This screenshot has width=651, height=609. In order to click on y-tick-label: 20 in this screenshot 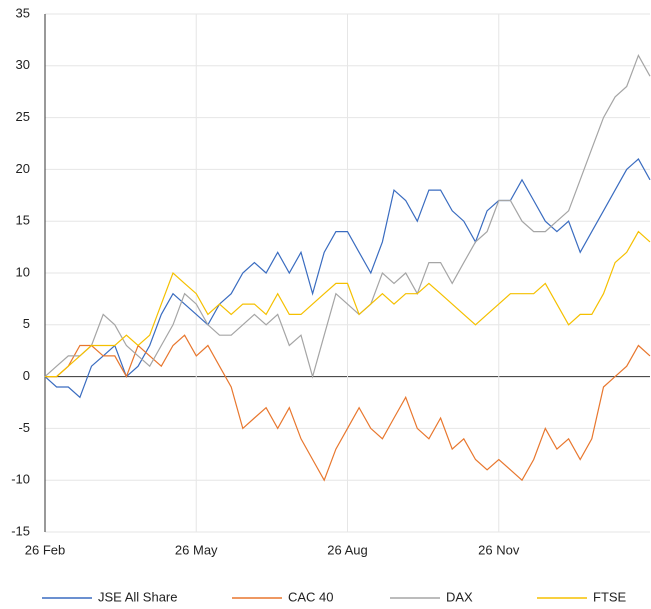, I will do `click(23, 168)`.